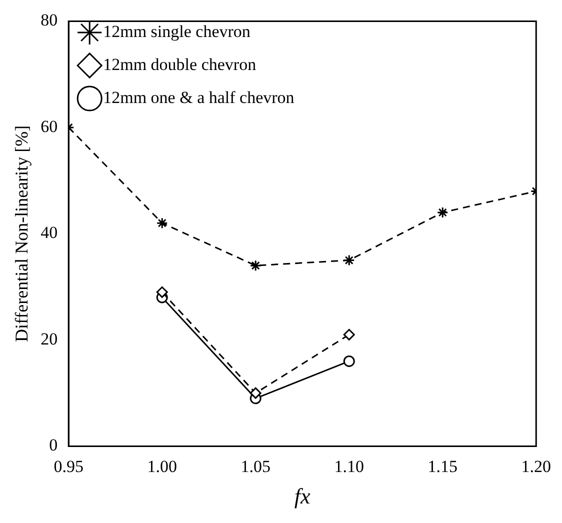 The image size is (562, 523). What do you see at coordinates (199, 97) in the screenshot?
I see `legend-label: 12mm one & a half chevron` at bounding box center [199, 97].